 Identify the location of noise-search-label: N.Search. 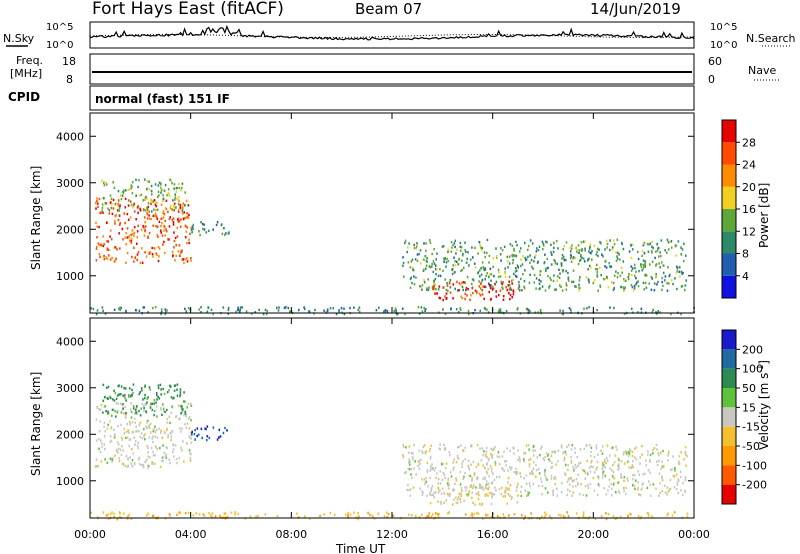
(771, 38).